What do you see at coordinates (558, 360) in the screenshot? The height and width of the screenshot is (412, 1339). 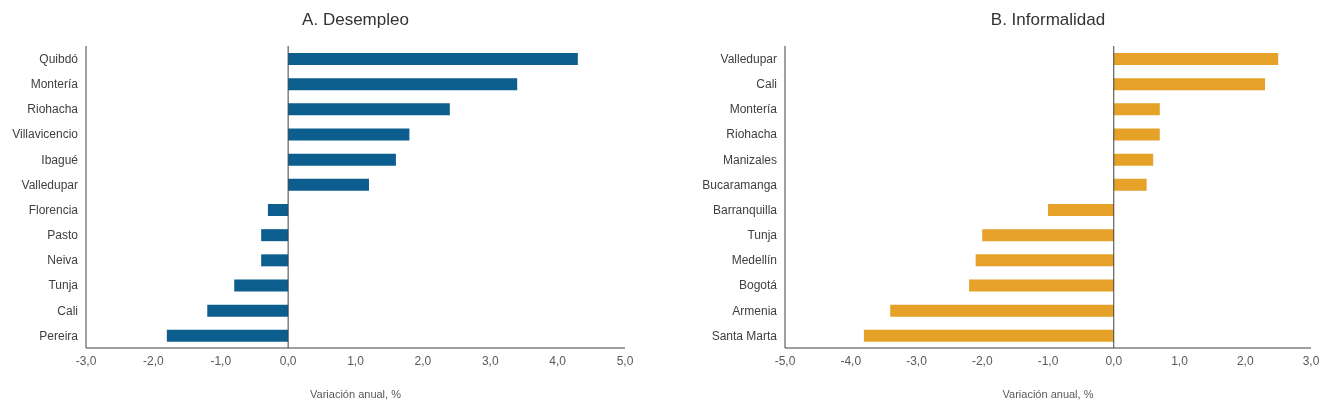 I see `x-tick-label: 4,0` at bounding box center [558, 360].